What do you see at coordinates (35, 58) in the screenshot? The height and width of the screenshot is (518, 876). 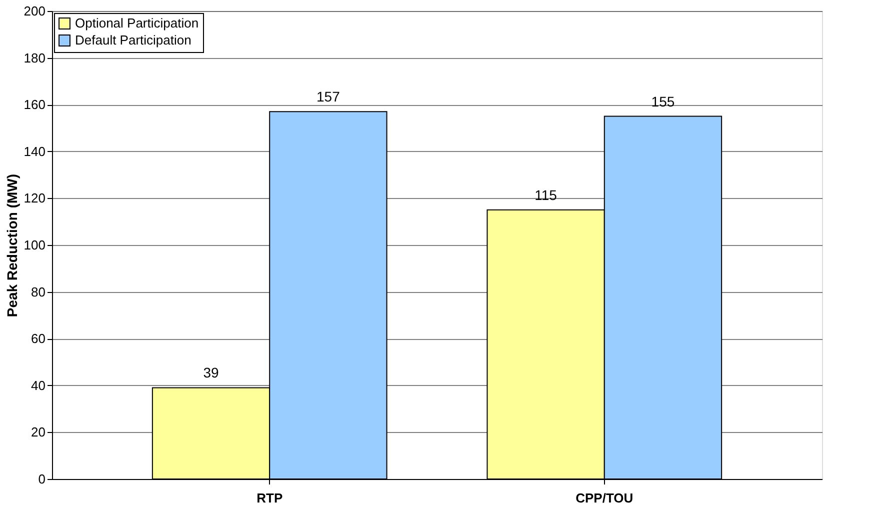 I see `y-tick-label: 180` at bounding box center [35, 58].